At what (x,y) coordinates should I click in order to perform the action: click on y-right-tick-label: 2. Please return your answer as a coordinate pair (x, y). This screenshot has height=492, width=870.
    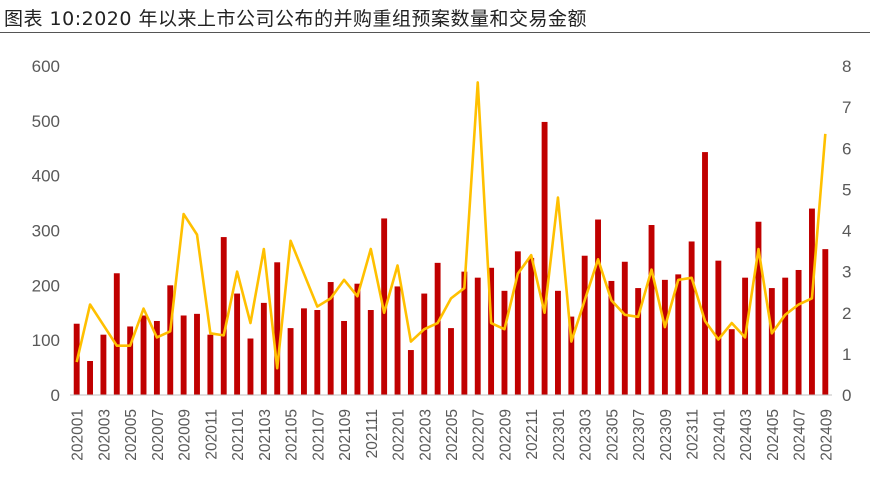
    Looking at the image, I should click on (846, 313).